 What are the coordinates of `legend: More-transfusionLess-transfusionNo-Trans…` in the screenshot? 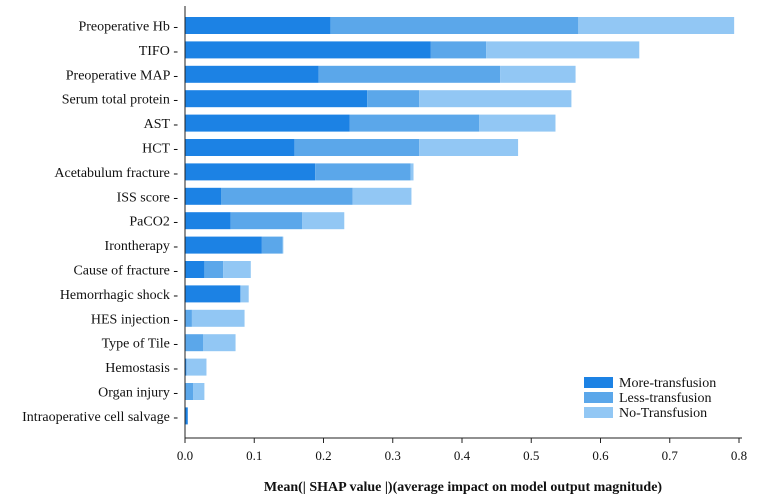 It's located at (650, 398).